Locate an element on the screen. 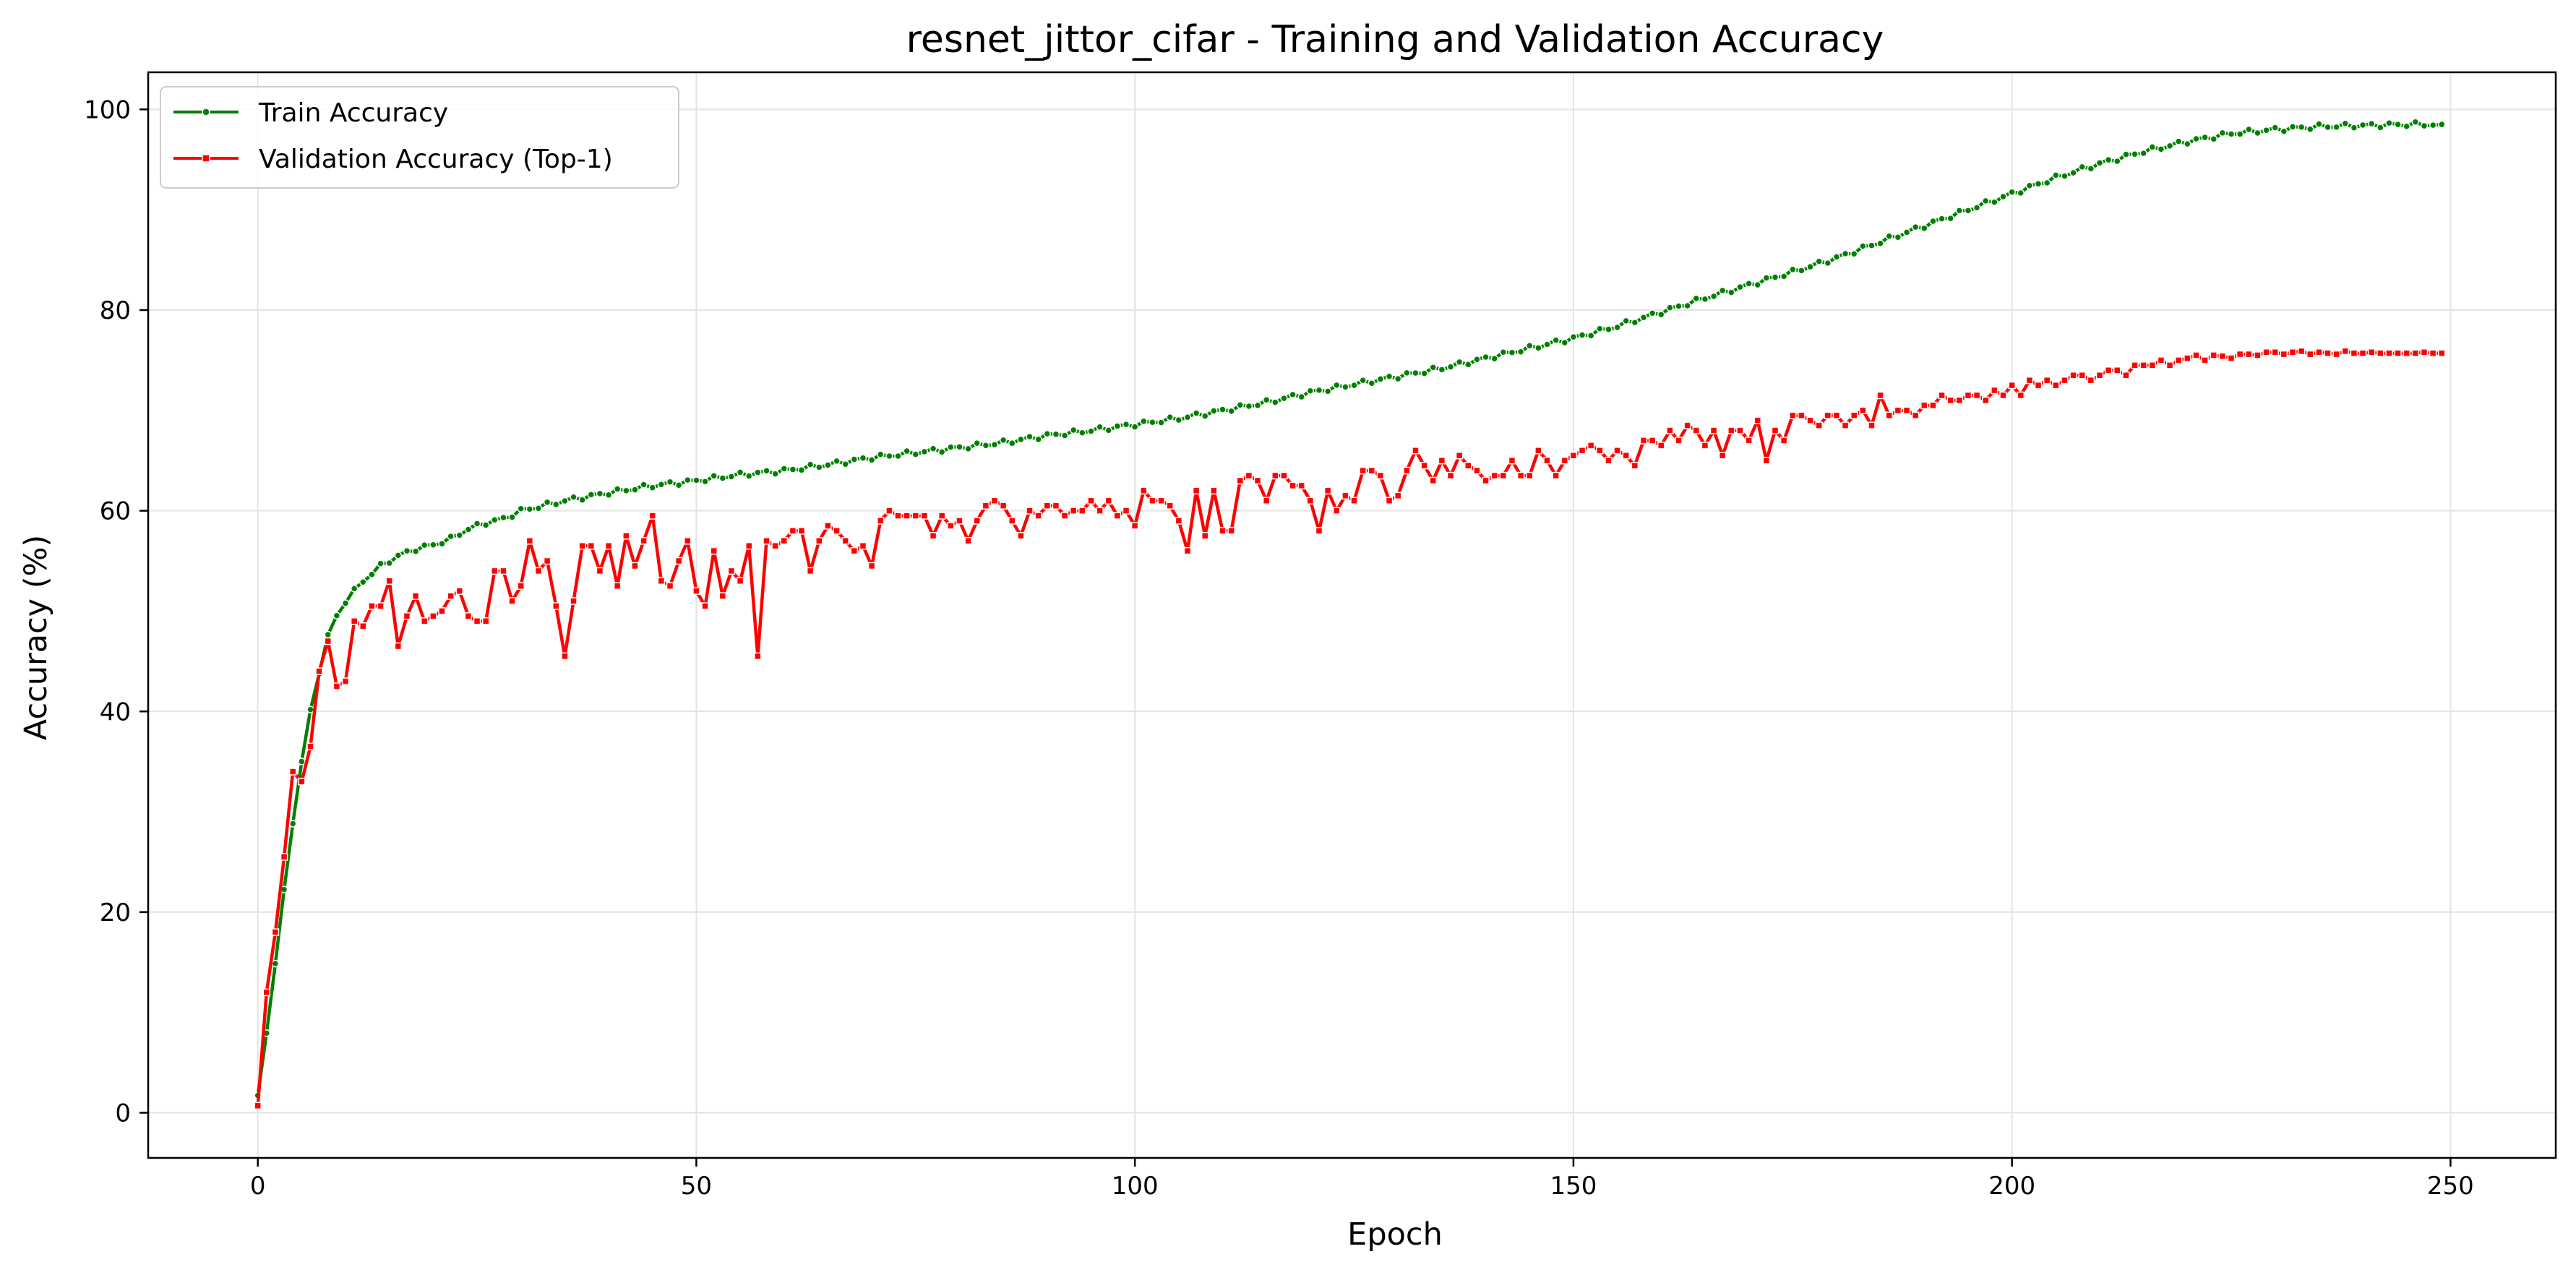  y-axis-label: Accuracy (%) is located at coordinates (36, 637).